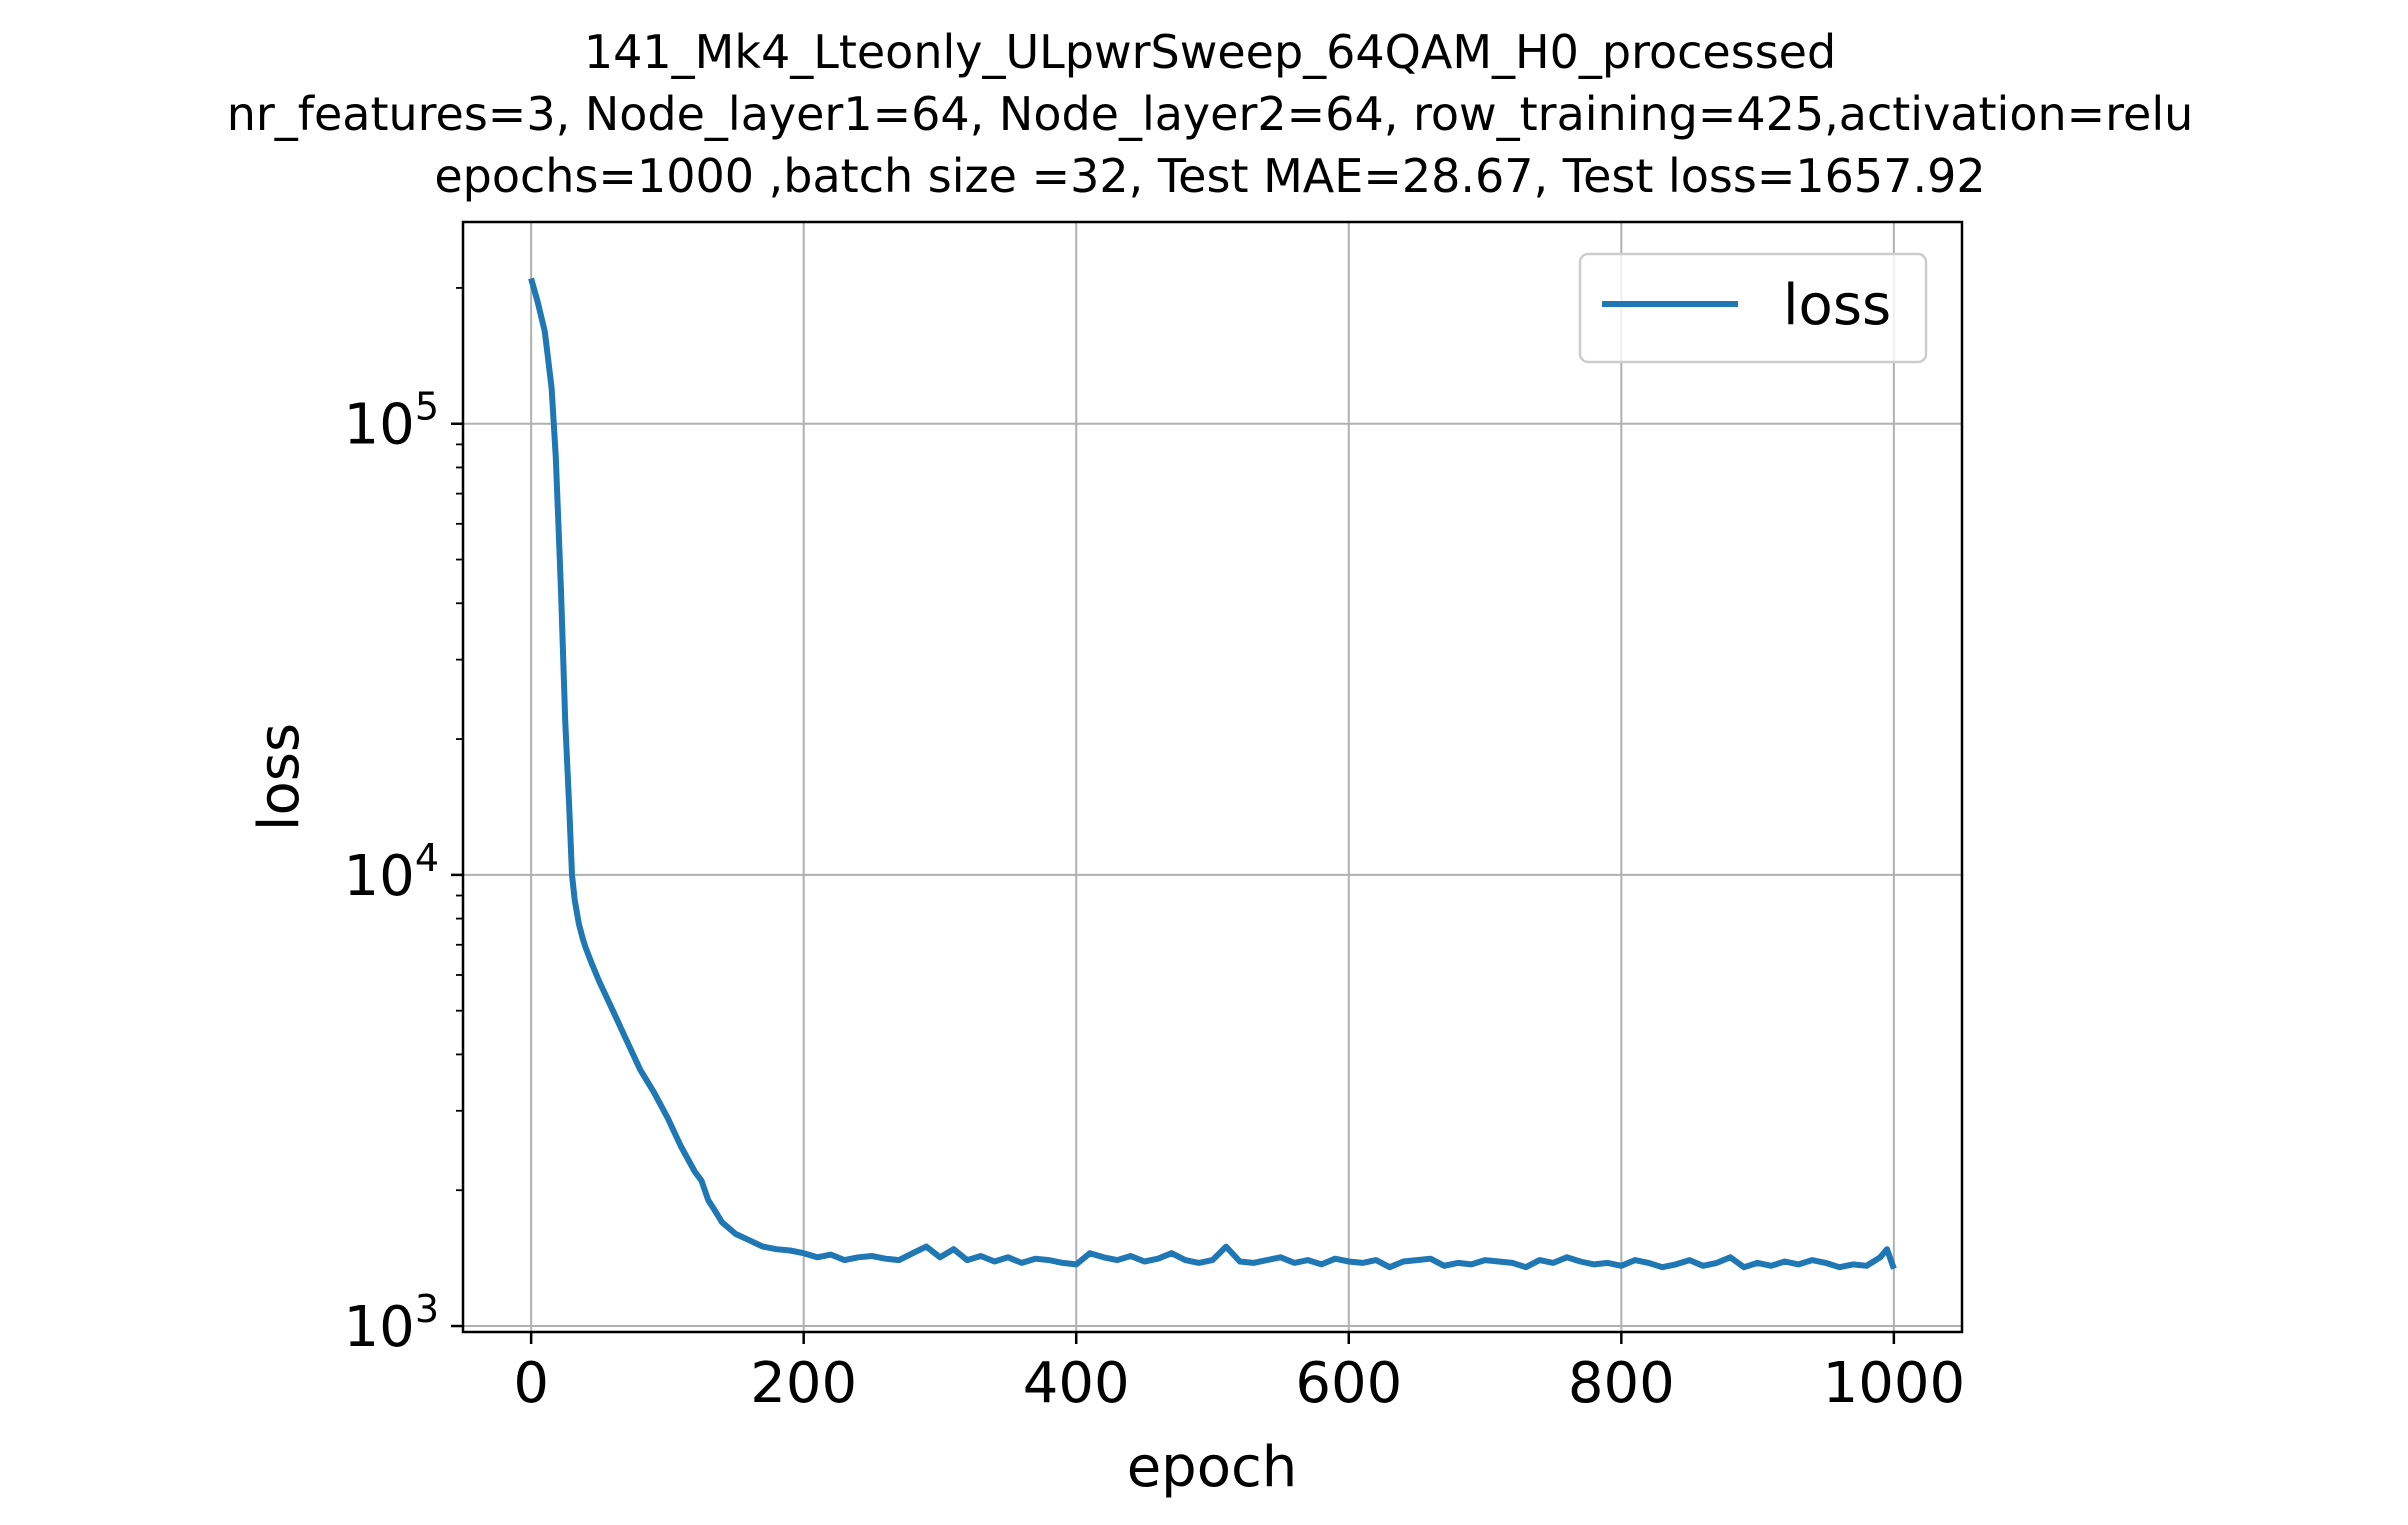 The width and height of the screenshot is (2408, 1525). I want to click on y-tick-label: 10⁴, so click(391, 872).